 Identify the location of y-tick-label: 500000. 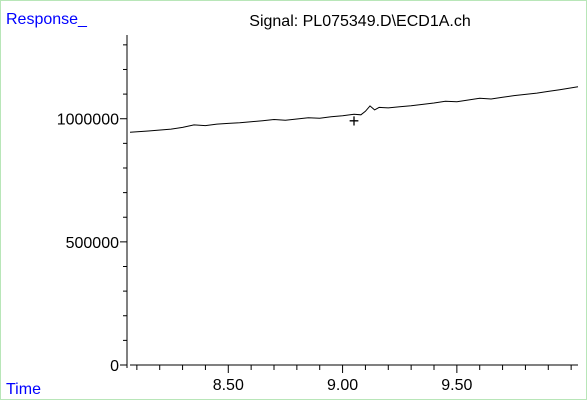
(92, 243).